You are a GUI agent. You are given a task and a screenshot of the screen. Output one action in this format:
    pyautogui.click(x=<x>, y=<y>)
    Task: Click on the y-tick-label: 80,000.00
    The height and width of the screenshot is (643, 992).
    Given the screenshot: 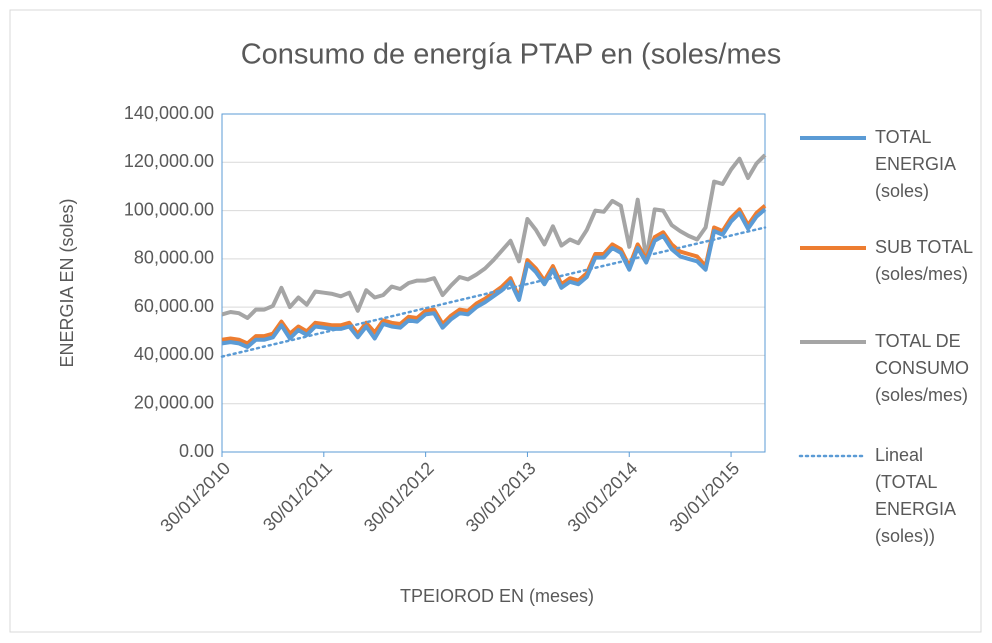 What is the action you would take?
    pyautogui.click(x=174, y=258)
    